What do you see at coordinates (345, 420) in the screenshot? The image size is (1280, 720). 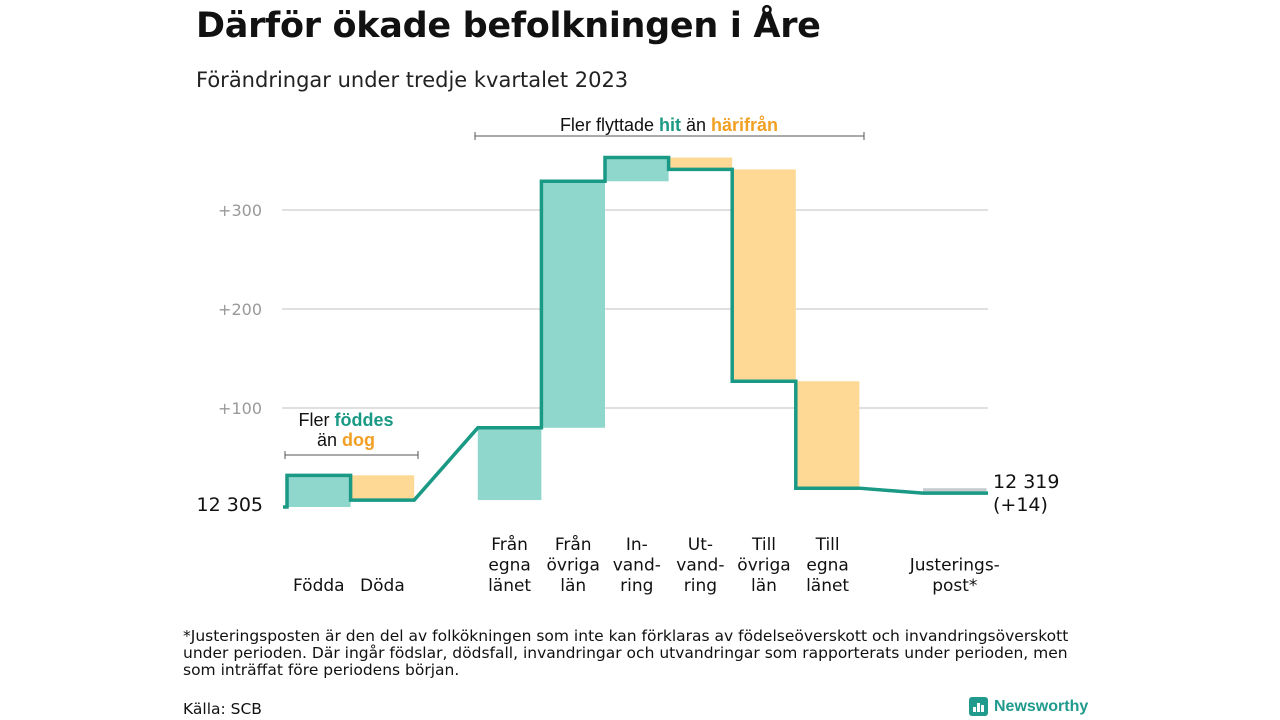 I see `annotation-births-deaths: Fler föddes` at bounding box center [345, 420].